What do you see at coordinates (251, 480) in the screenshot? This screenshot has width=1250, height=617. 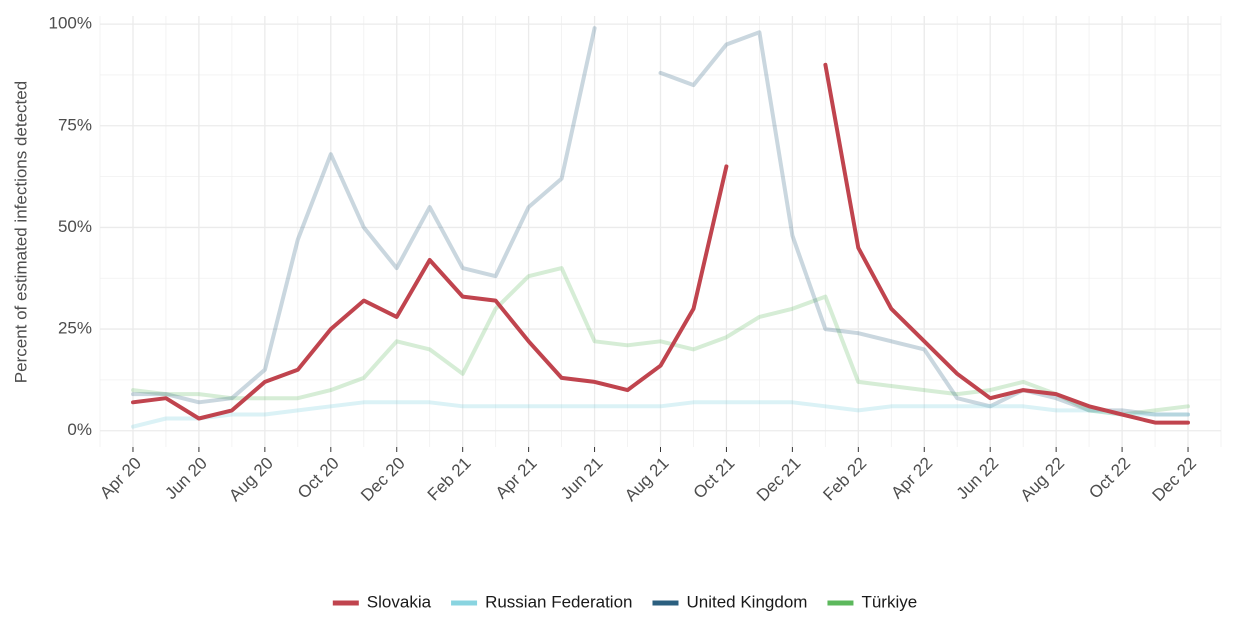 I see `x-tick-label: Aug 20` at bounding box center [251, 480].